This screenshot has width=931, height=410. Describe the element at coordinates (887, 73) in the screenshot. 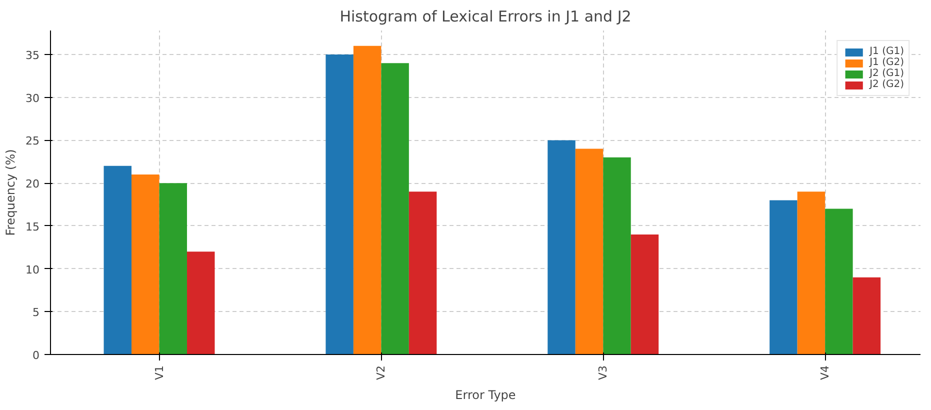

I see `legend-label: J2 (G1)` at that location.